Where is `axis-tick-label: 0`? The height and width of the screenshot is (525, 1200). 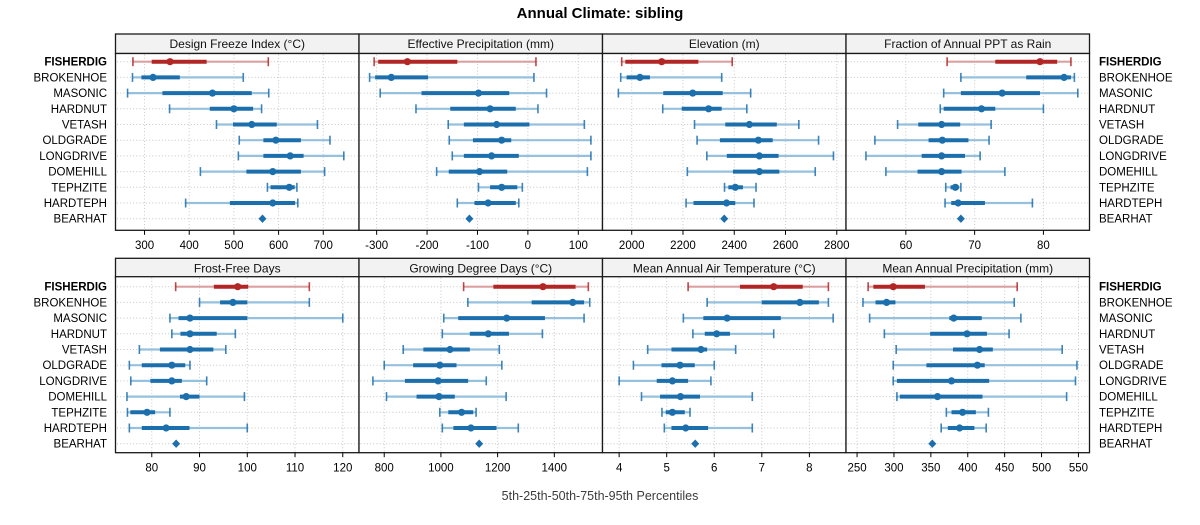 axis-tick-label: 0 is located at coordinates (528, 246).